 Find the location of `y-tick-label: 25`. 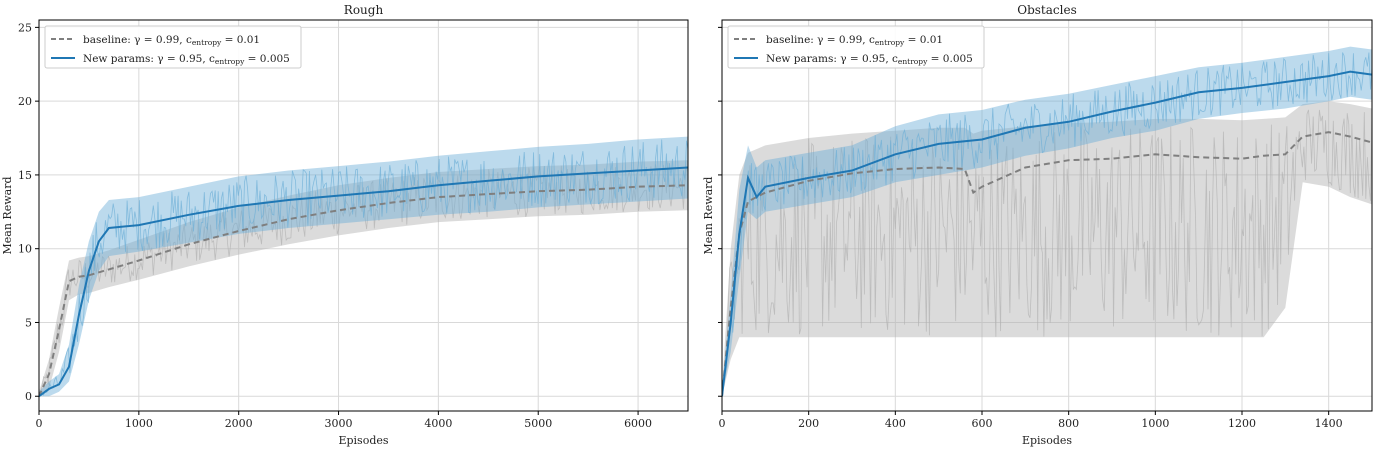

y-tick-label: 25 is located at coordinates (25, 27).